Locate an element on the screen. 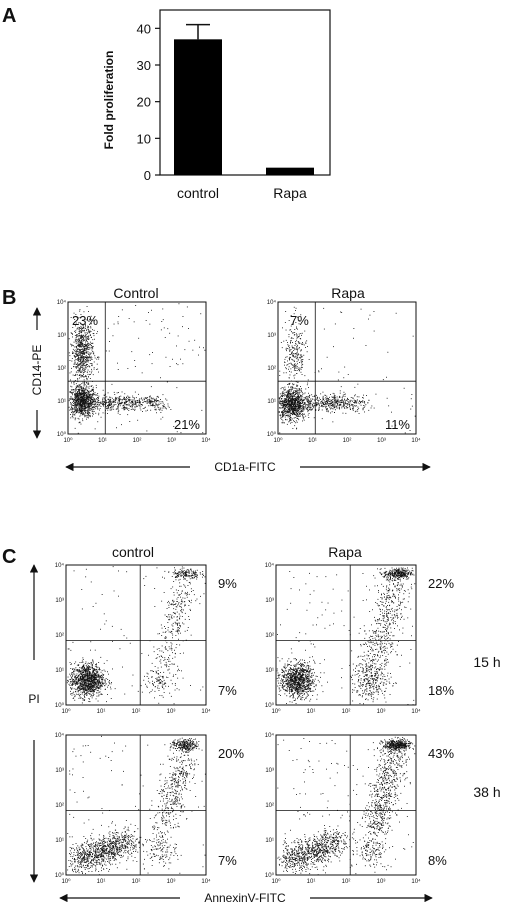 This screenshot has width=520, height=906. b-rapa-y-tick: 10³ is located at coordinates (271, 336).